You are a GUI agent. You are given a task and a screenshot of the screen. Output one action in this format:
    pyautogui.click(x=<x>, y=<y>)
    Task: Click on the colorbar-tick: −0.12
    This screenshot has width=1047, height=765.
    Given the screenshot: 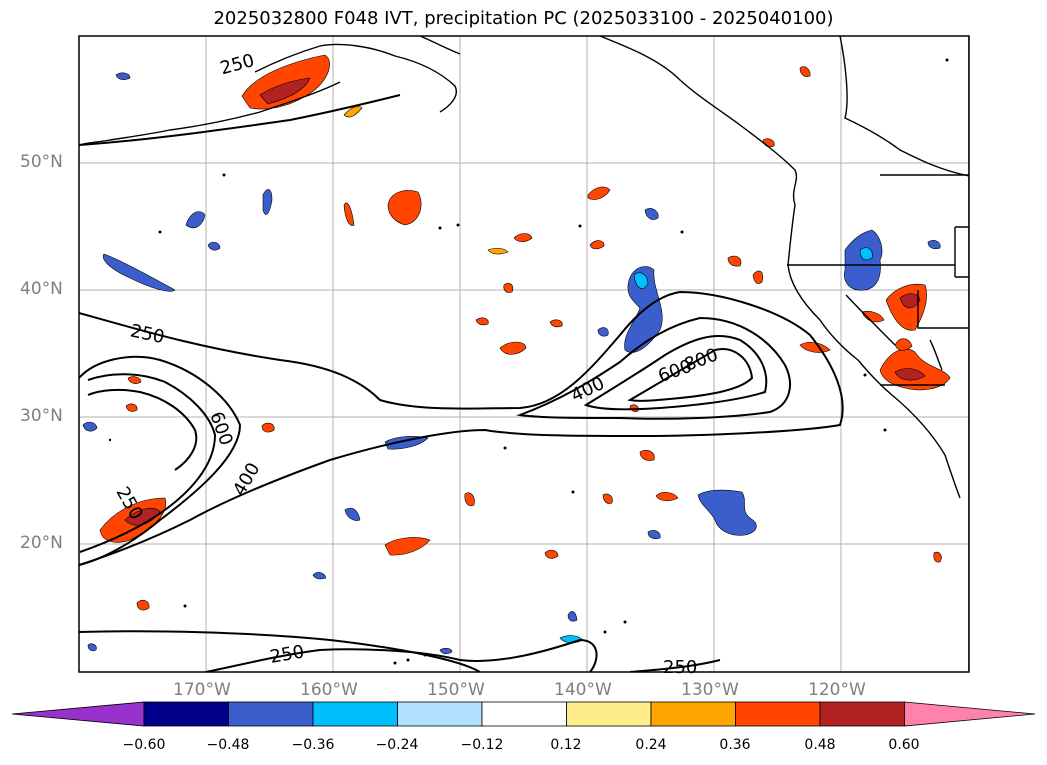 What is the action you would take?
    pyautogui.click(x=482, y=745)
    